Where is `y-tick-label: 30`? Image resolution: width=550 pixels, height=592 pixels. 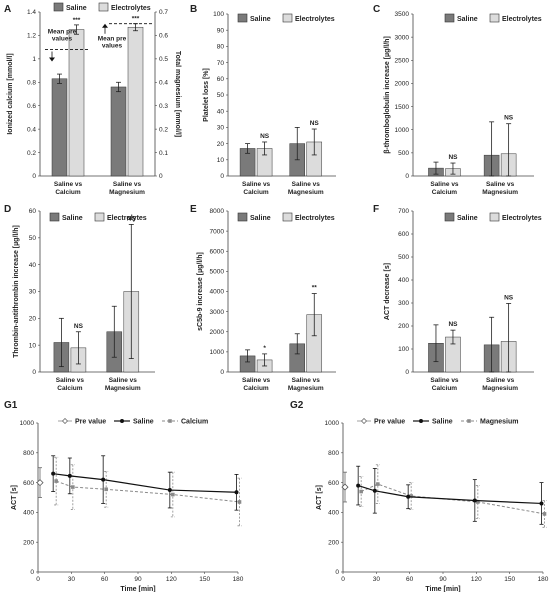 y-tick-label: 30 is located at coordinates (221, 128).